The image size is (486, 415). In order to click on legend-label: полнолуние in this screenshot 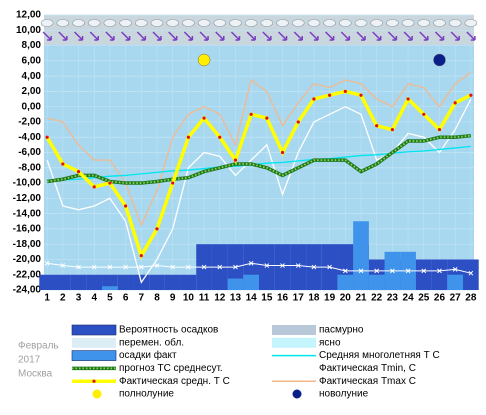, I will do `click(146, 394)`.